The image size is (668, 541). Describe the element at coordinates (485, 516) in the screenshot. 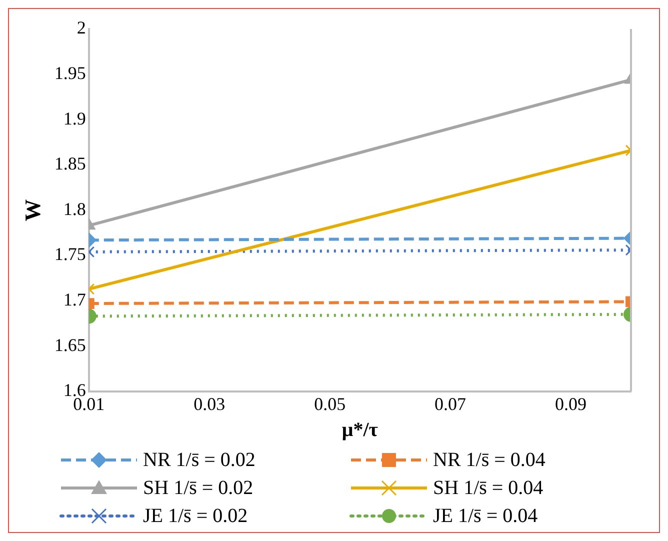

I see `legend-label: JE 1/s̄ = 0.04` at that location.